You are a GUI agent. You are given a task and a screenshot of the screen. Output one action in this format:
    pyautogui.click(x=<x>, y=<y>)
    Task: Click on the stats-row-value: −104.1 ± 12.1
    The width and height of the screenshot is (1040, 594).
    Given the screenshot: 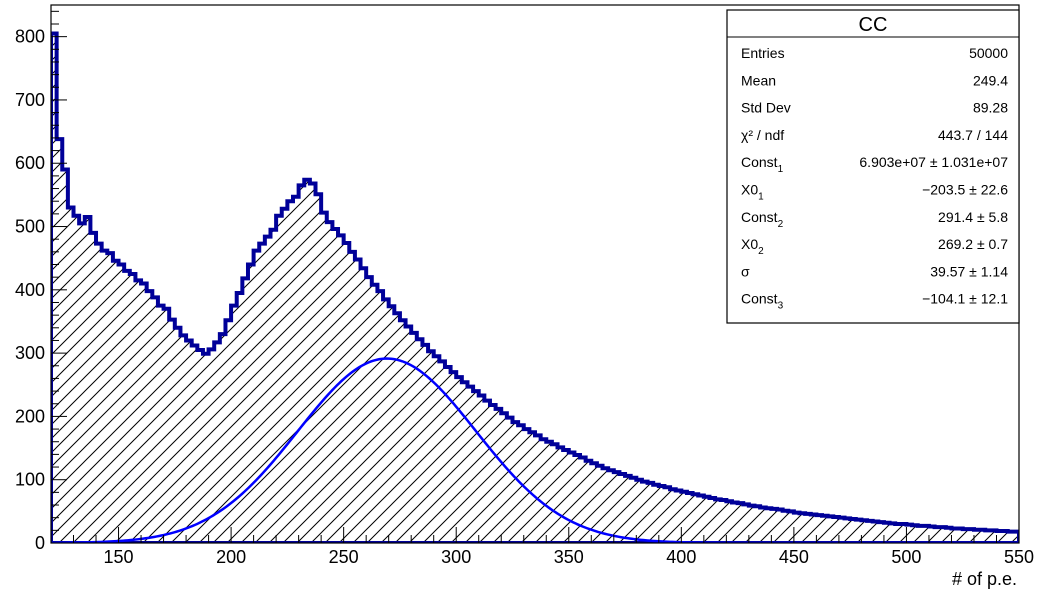 What is the action you would take?
    pyautogui.click(x=965, y=299)
    